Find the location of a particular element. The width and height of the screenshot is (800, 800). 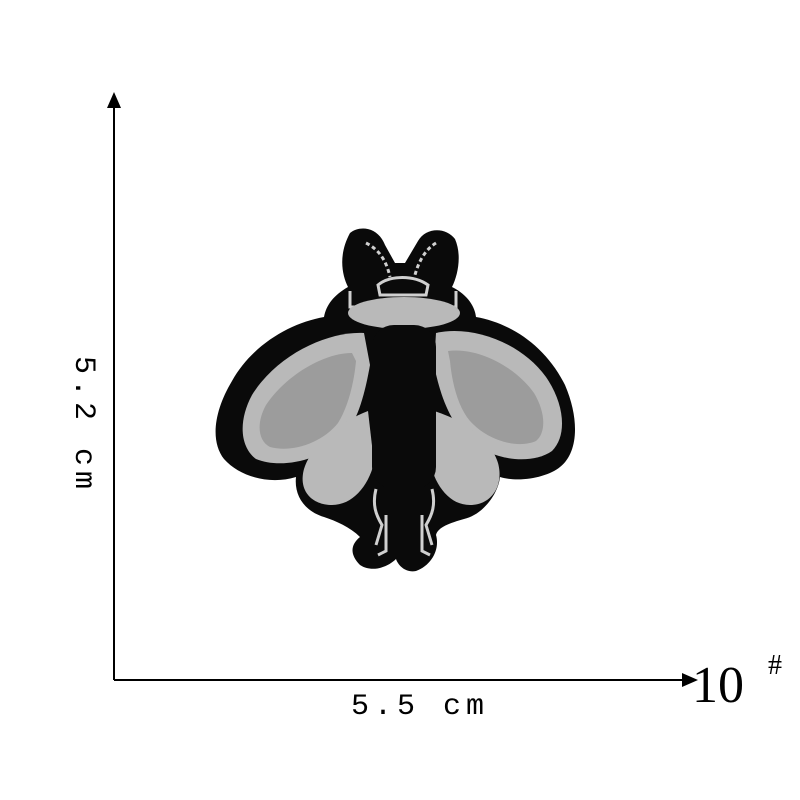

antenna-right is located at coordinates (424, 260).